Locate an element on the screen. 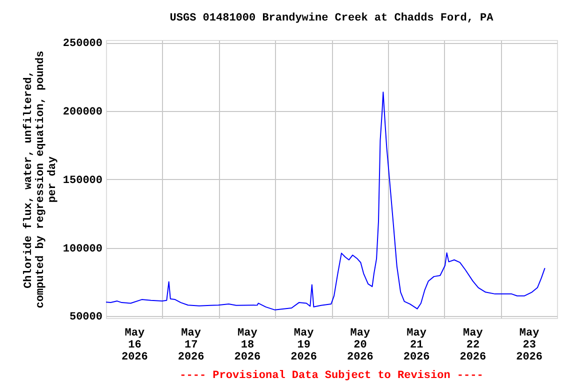 This screenshot has width=576, height=384. y-tick-label: 150000 is located at coordinates (82, 180).